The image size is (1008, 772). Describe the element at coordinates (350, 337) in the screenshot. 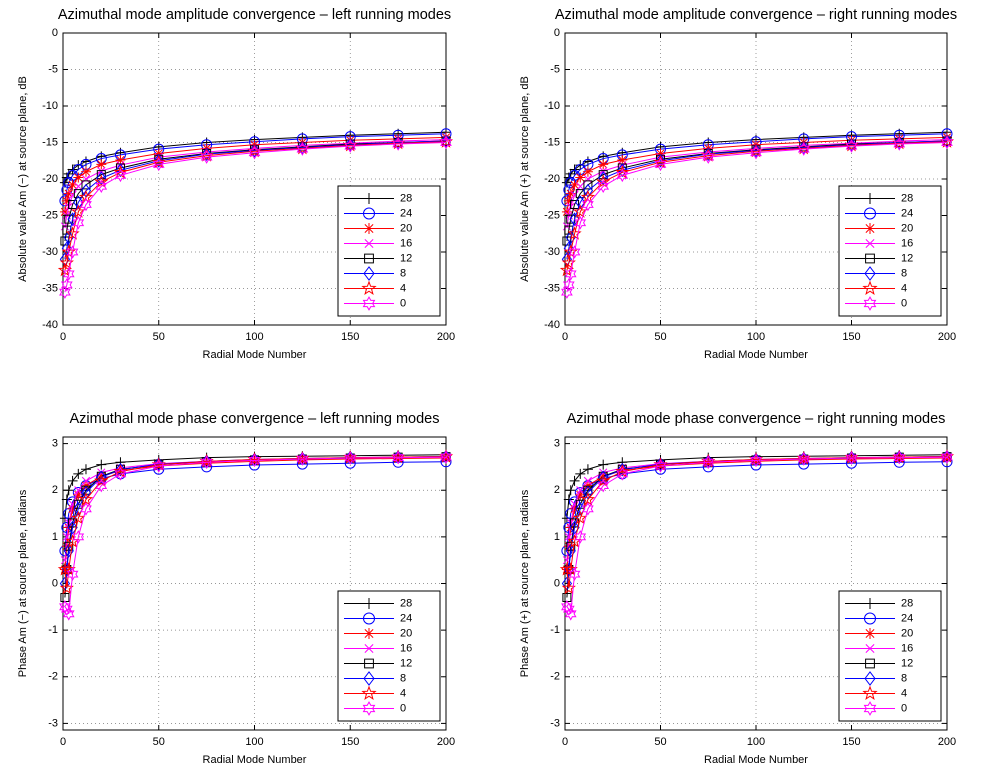

I see `x-tick-label: 150` at that location.